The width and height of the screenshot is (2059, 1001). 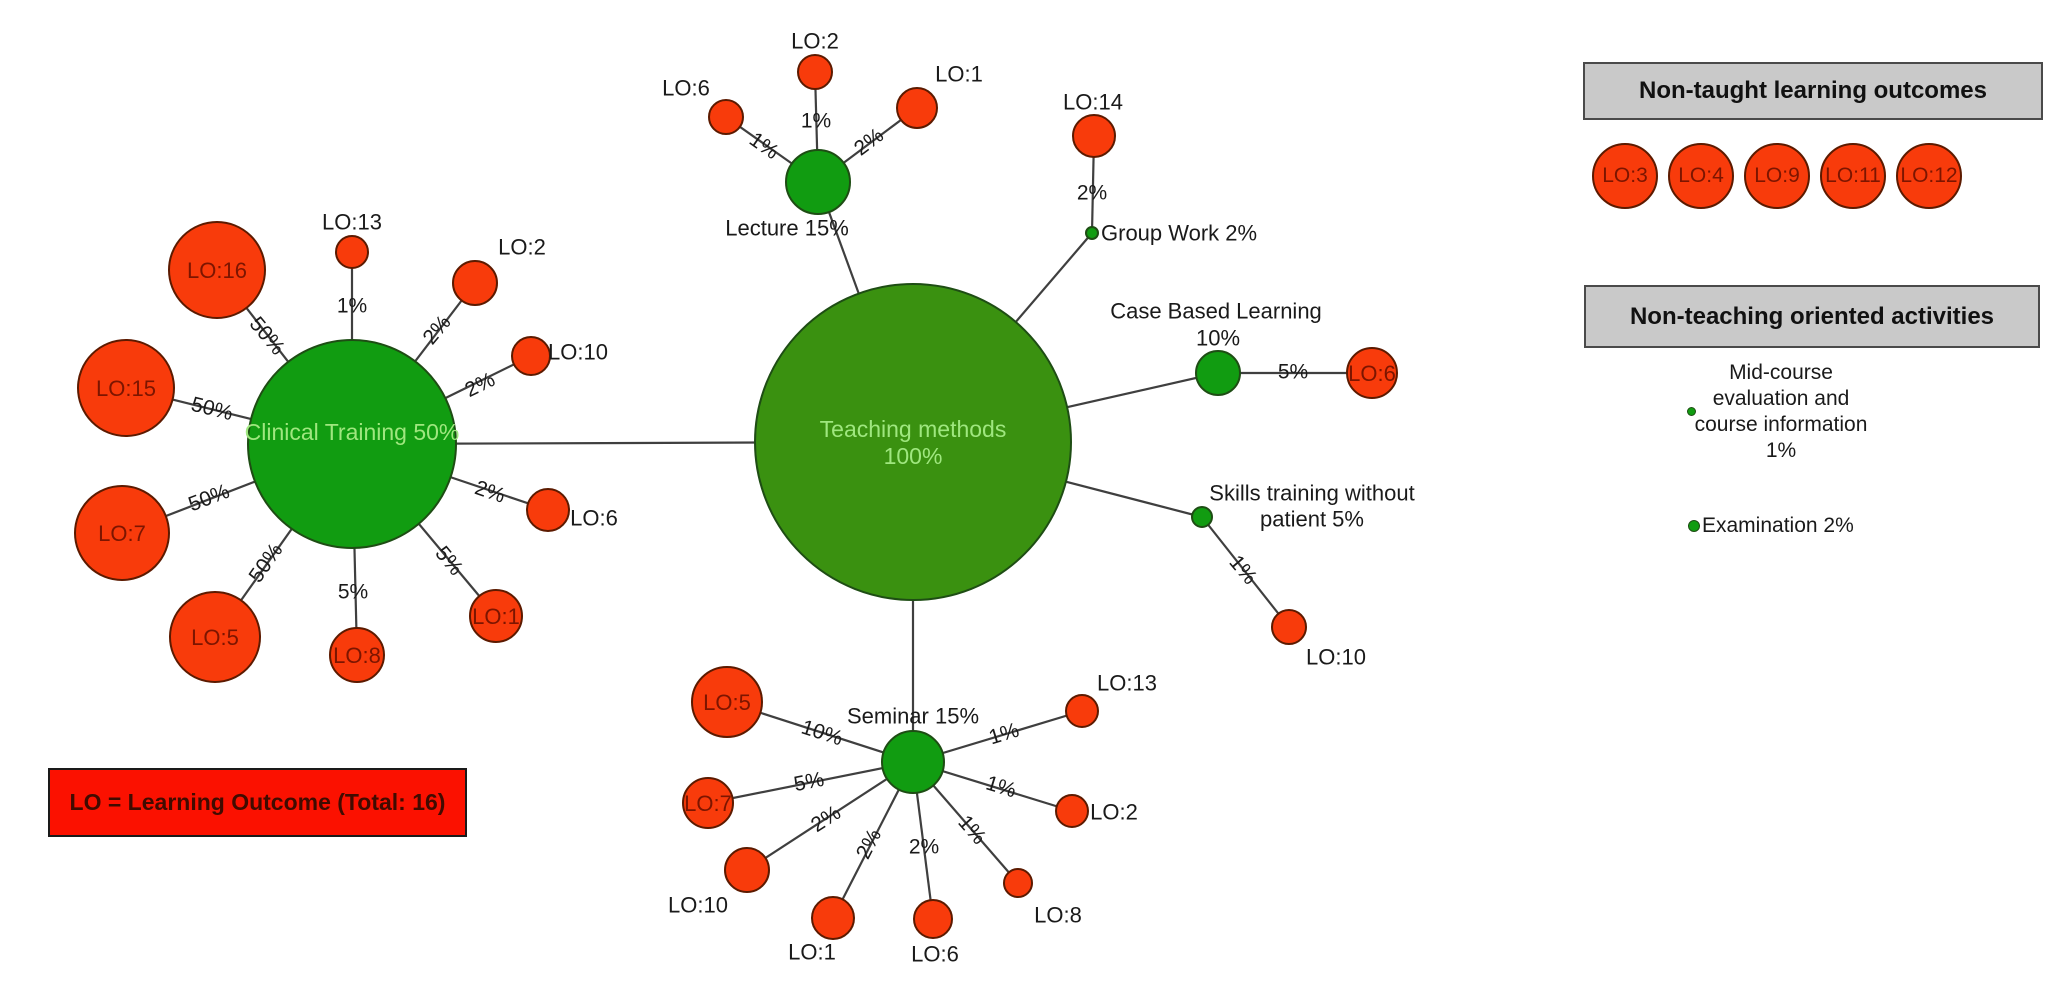 I want to click on edge-label-seminar-se7: 5%, so click(x=809, y=782).